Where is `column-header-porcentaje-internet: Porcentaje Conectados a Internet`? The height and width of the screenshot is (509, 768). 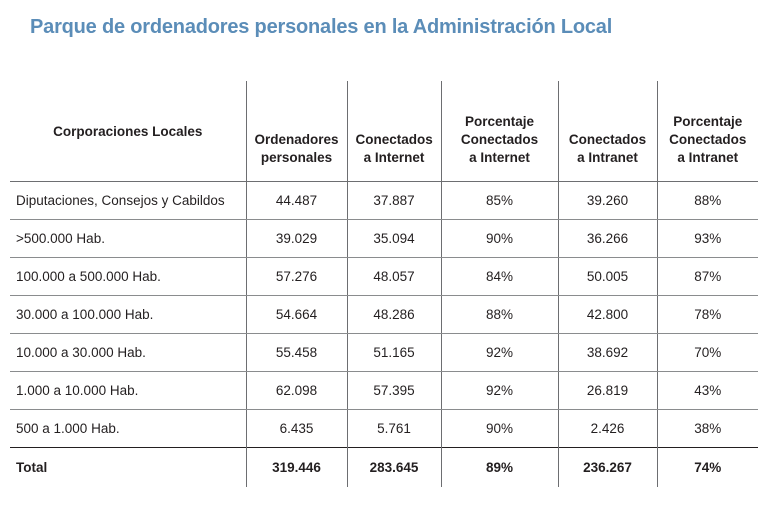 column-header-porcentaje-internet: Porcentaje Conectados a Internet is located at coordinates (499, 131).